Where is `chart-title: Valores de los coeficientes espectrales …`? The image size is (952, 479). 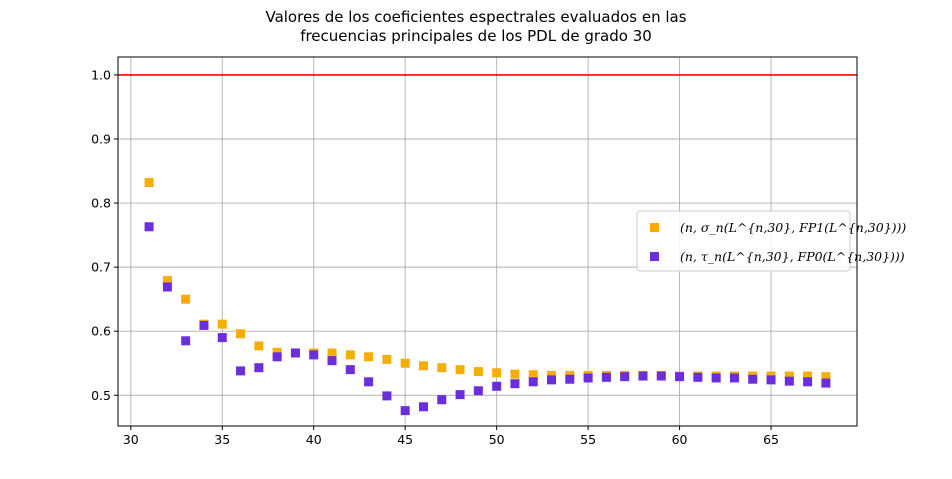 chart-title: Valores de los coeficientes espectrales … is located at coordinates (476, 27).